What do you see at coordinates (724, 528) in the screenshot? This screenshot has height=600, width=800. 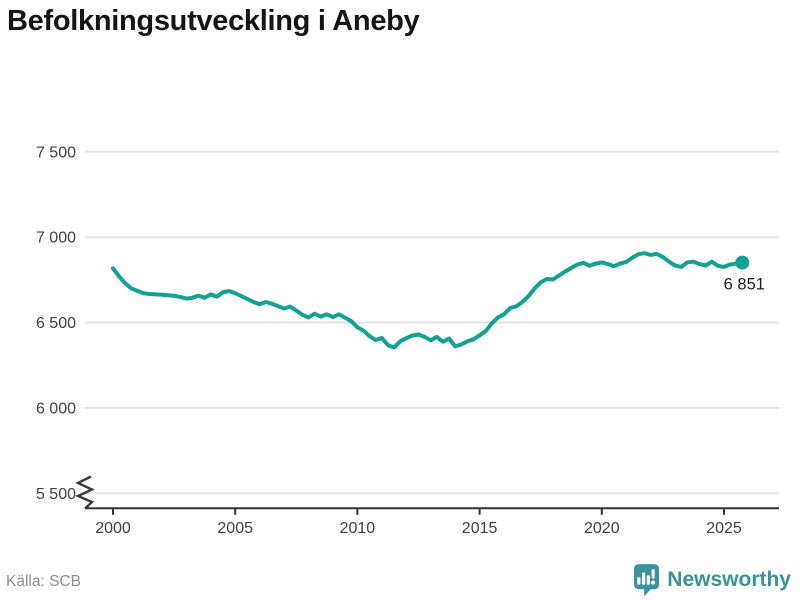 I see `x-tick-label: 2025` at bounding box center [724, 528].